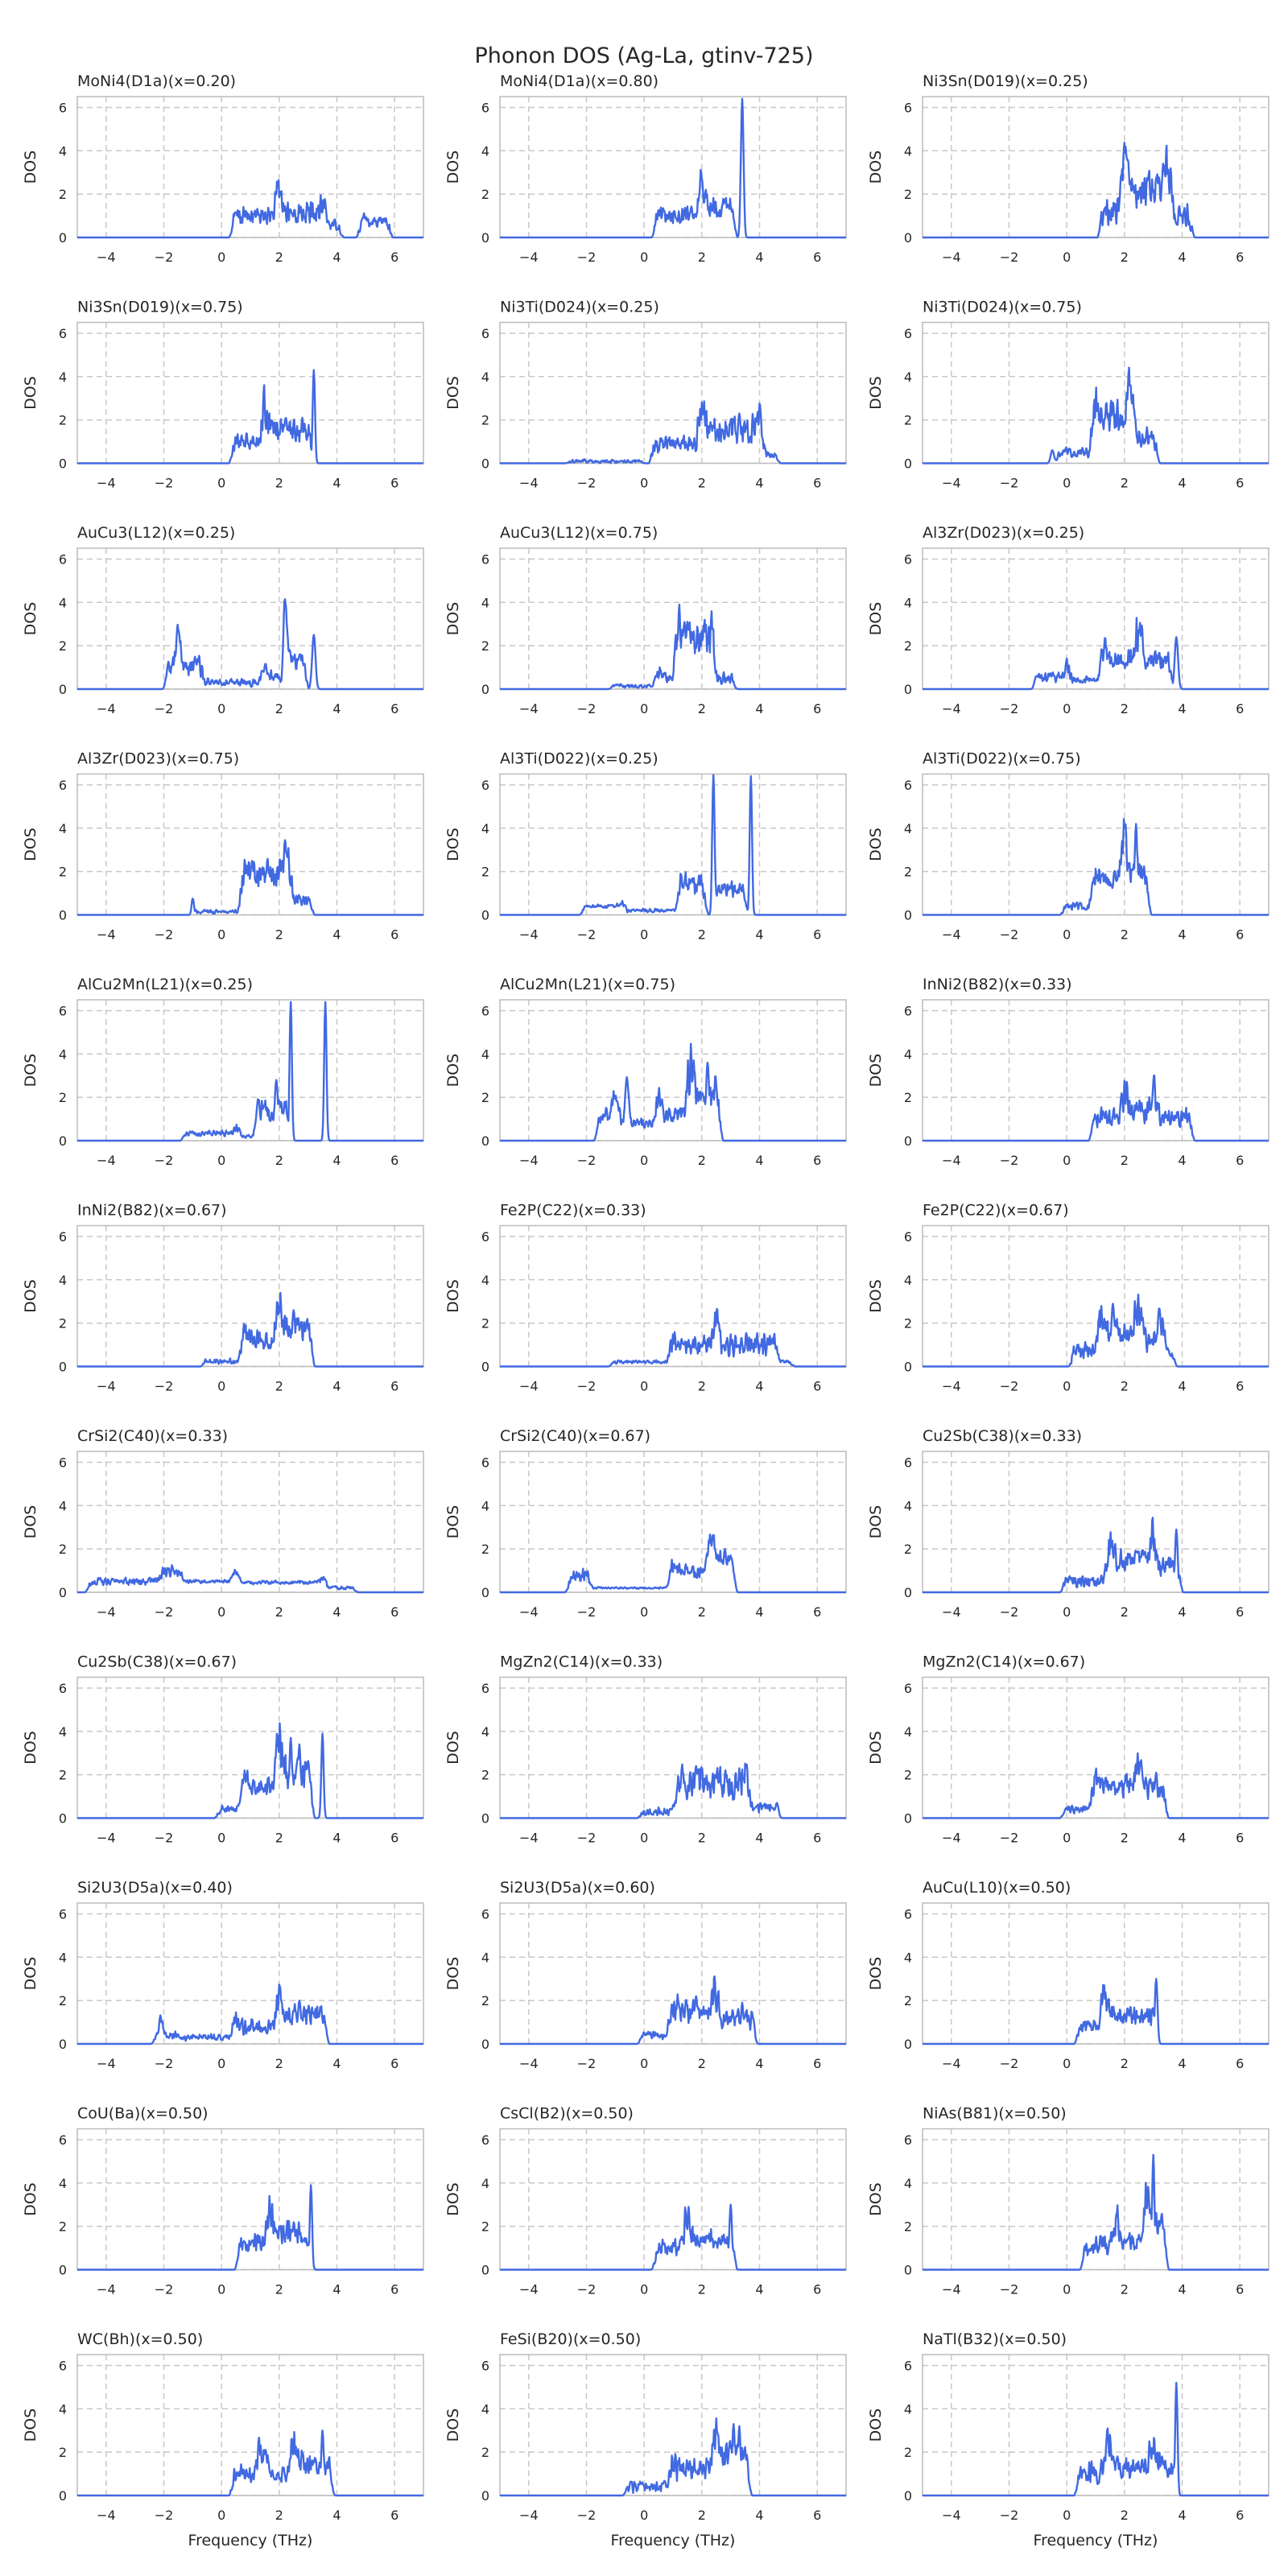 This screenshot has width=1288, height=2576. Describe the element at coordinates (155, 1888) in the screenshot. I see `panel-title: Si2U3(D5a)(x=0.40)` at that location.